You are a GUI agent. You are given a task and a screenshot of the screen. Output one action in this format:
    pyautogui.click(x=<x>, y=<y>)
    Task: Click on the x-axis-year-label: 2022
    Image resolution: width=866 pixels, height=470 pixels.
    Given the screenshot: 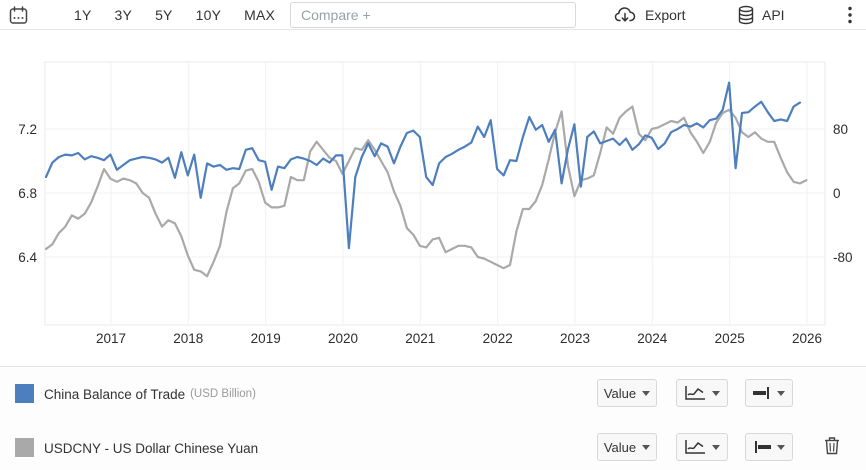 What is the action you would take?
    pyautogui.click(x=498, y=338)
    